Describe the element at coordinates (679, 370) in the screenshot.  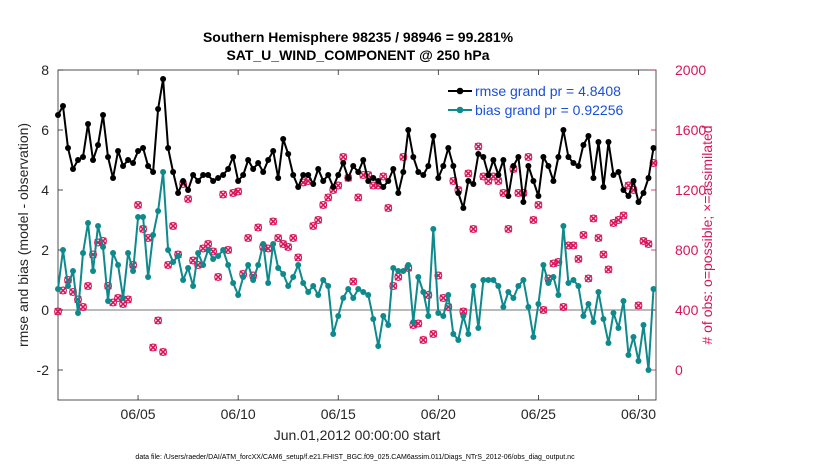
I see `y-tick-label-right: 0` at that location.